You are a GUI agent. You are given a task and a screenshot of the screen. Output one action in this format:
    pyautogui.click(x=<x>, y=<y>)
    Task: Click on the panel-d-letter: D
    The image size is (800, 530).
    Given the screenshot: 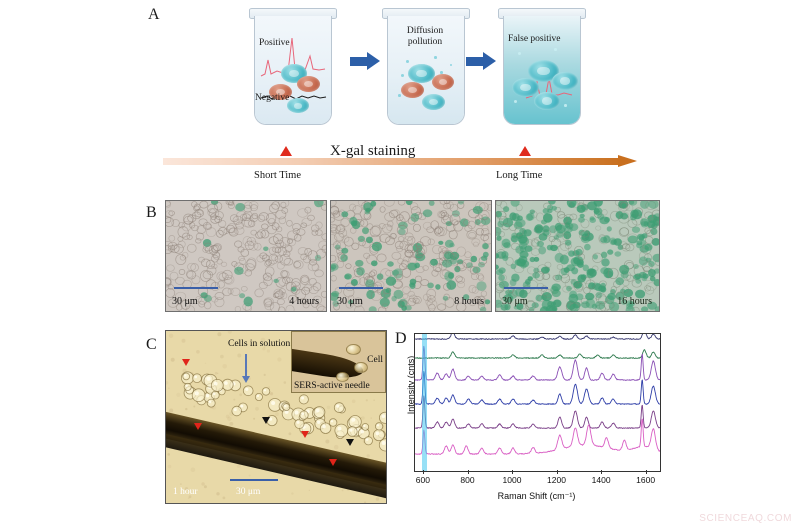 What is the action you would take?
    pyautogui.click(x=401, y=338)
    